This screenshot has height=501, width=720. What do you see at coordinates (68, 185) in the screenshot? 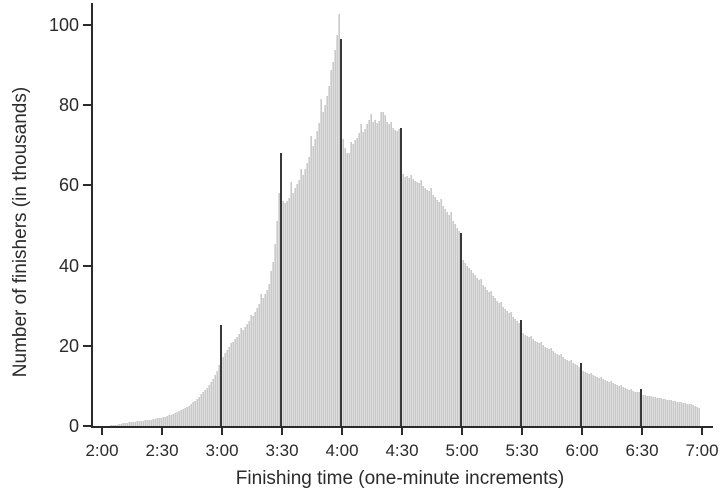
I see `y-tick-label: 60` at bounding box center [68, 185].